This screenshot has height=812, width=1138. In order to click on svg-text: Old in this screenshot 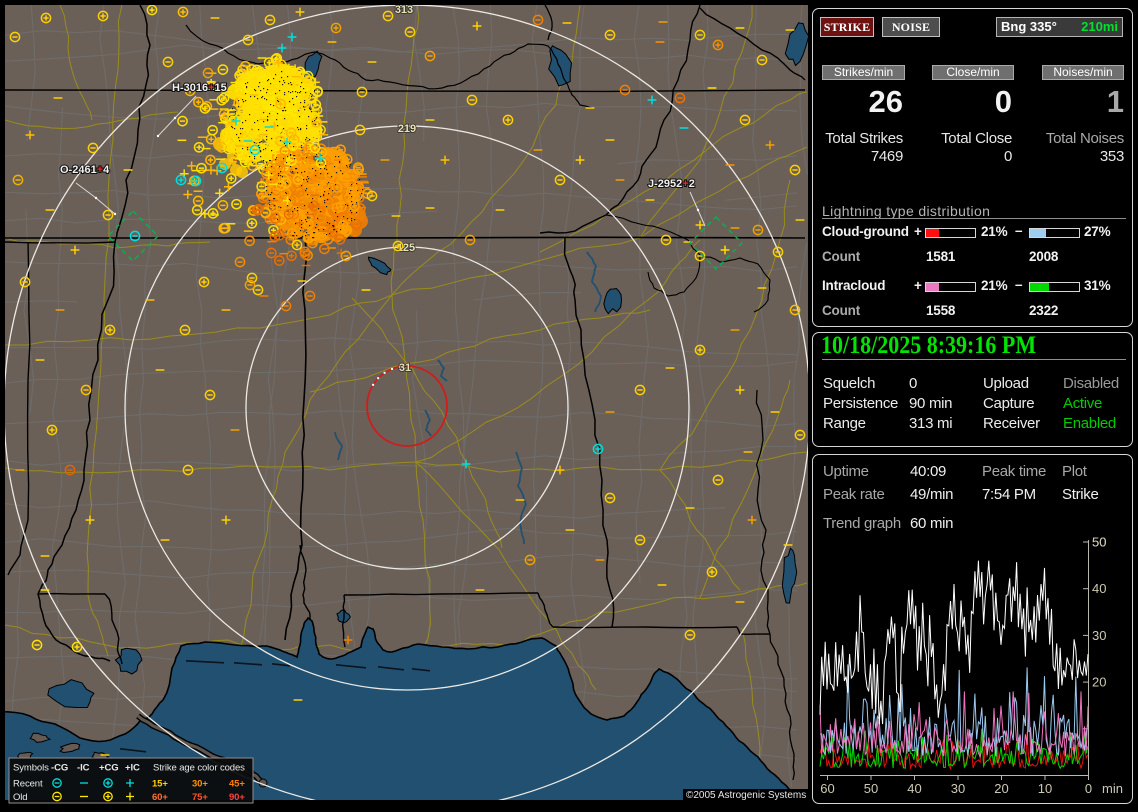, I will do `click(20, 797)`.